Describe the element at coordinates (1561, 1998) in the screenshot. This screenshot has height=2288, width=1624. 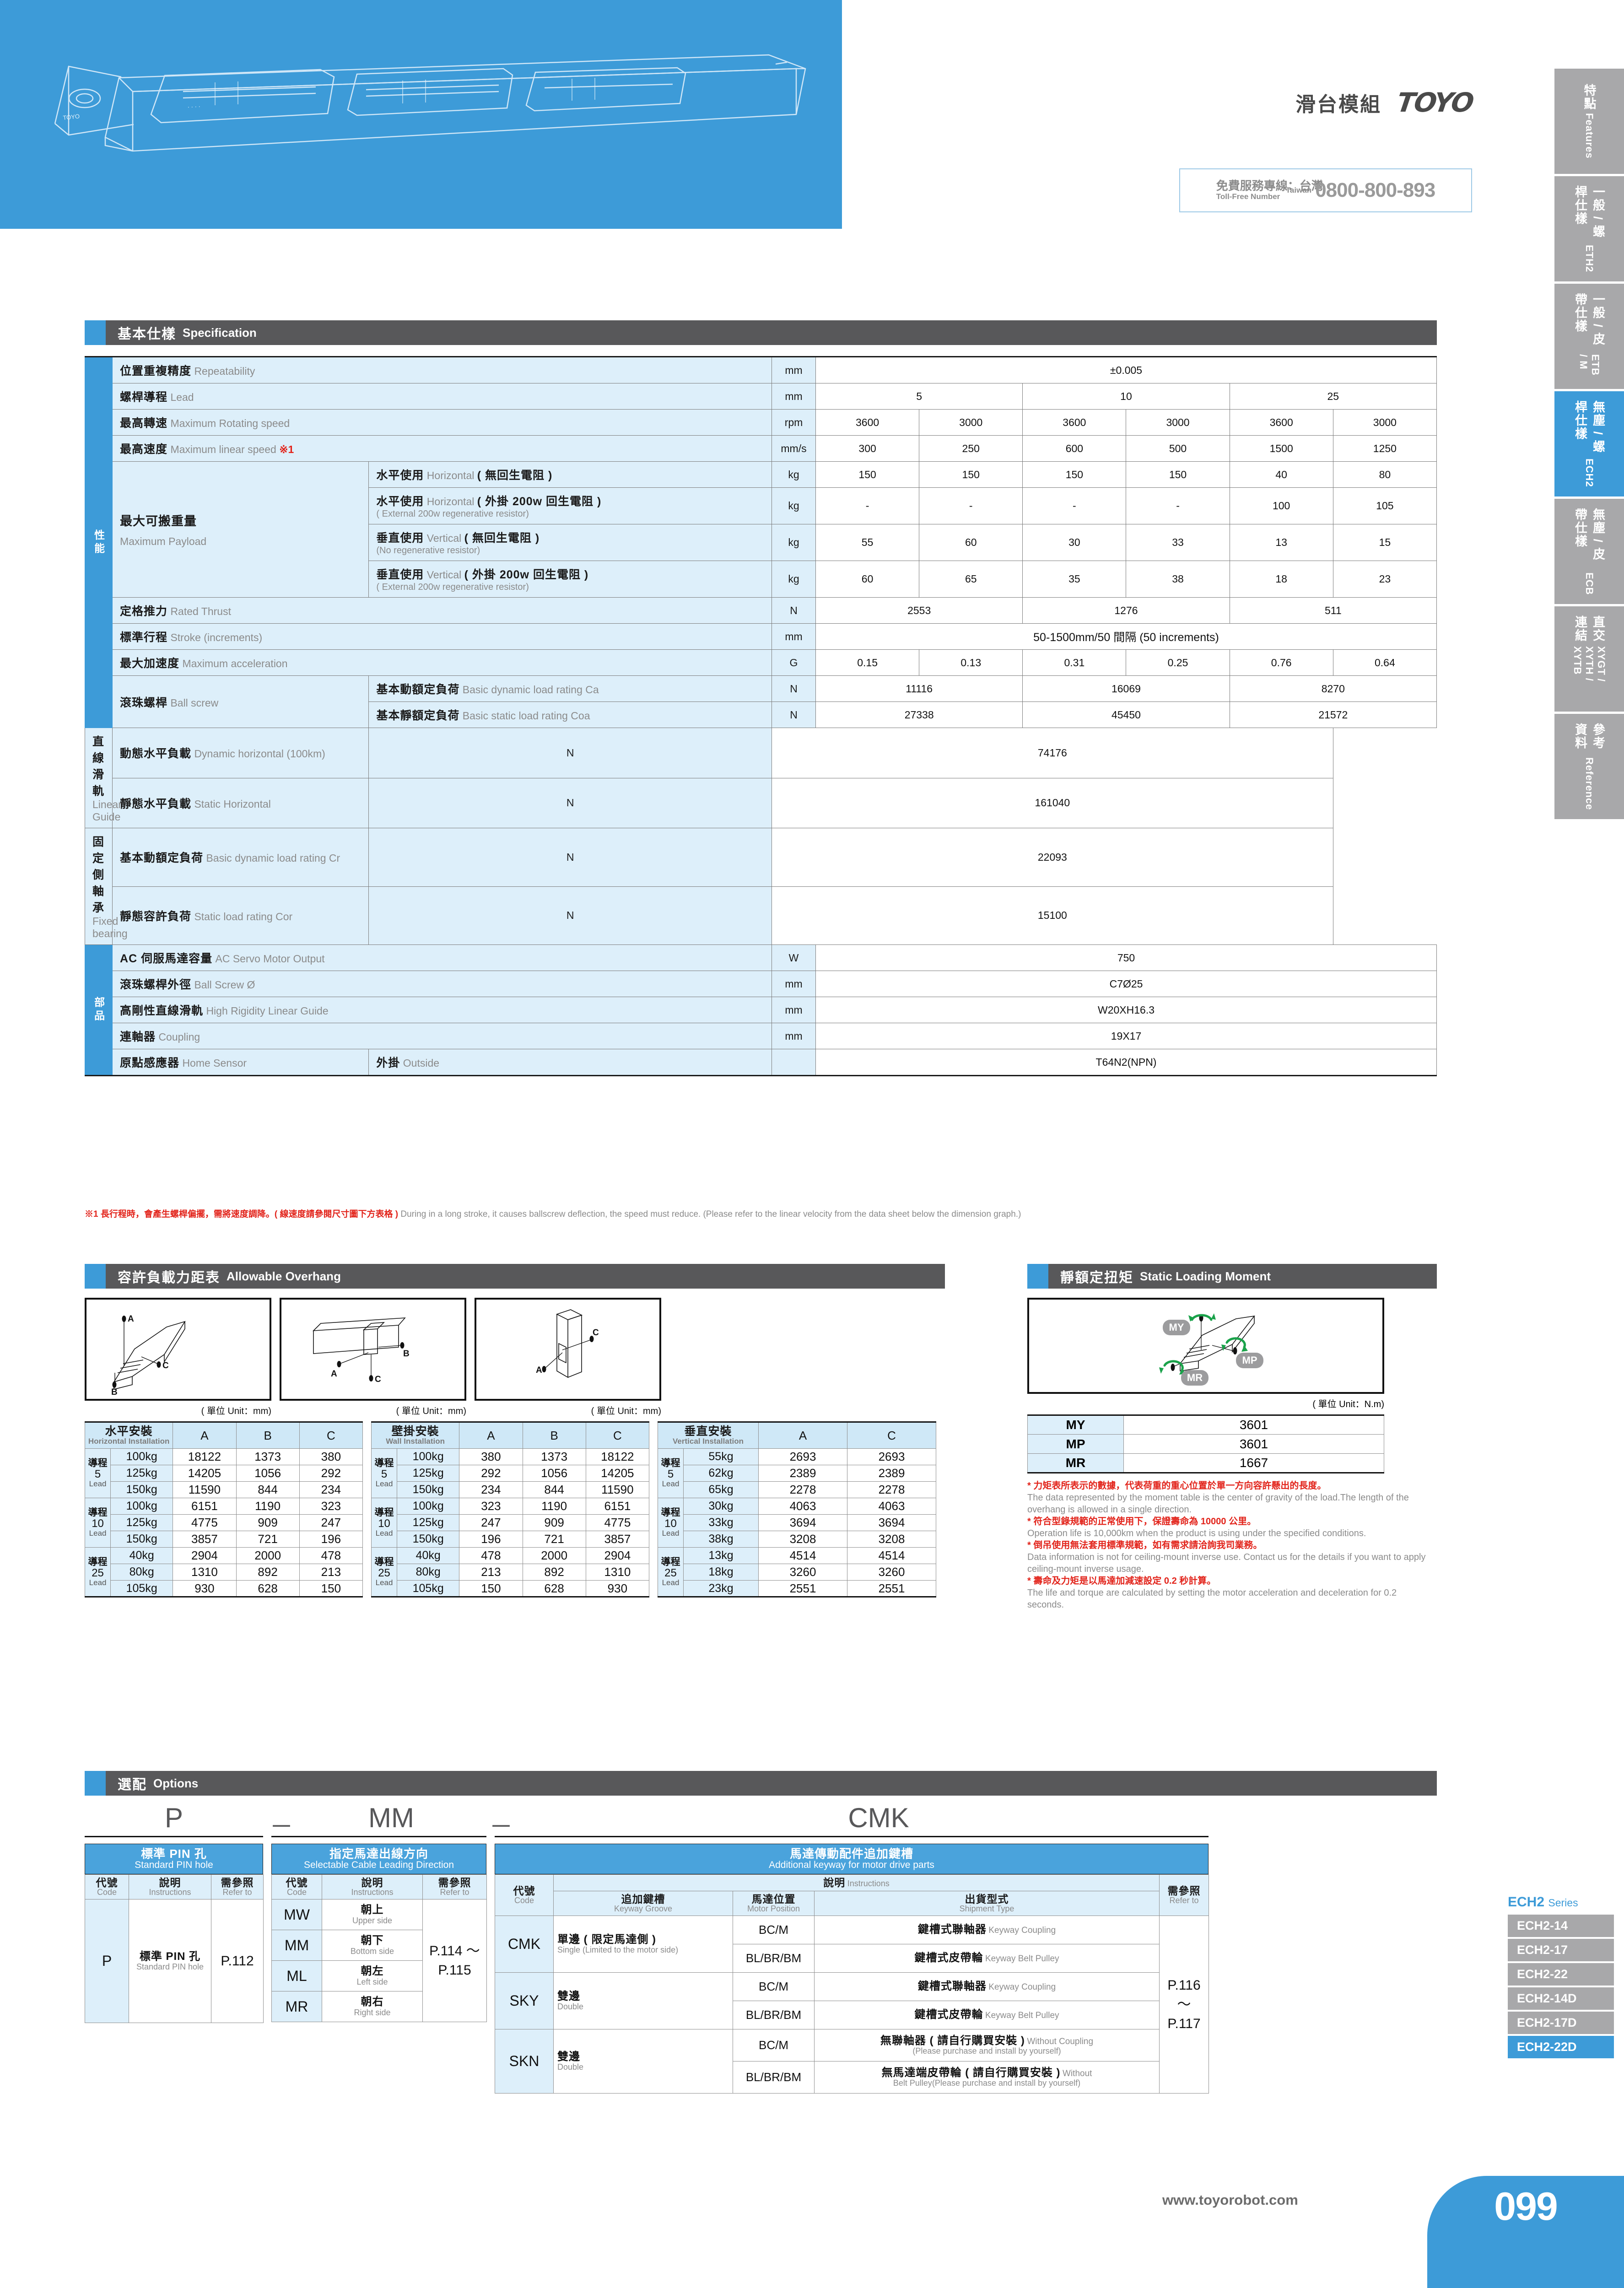
I see `series-item-ech2-14d: ECH2-14D` at that location.